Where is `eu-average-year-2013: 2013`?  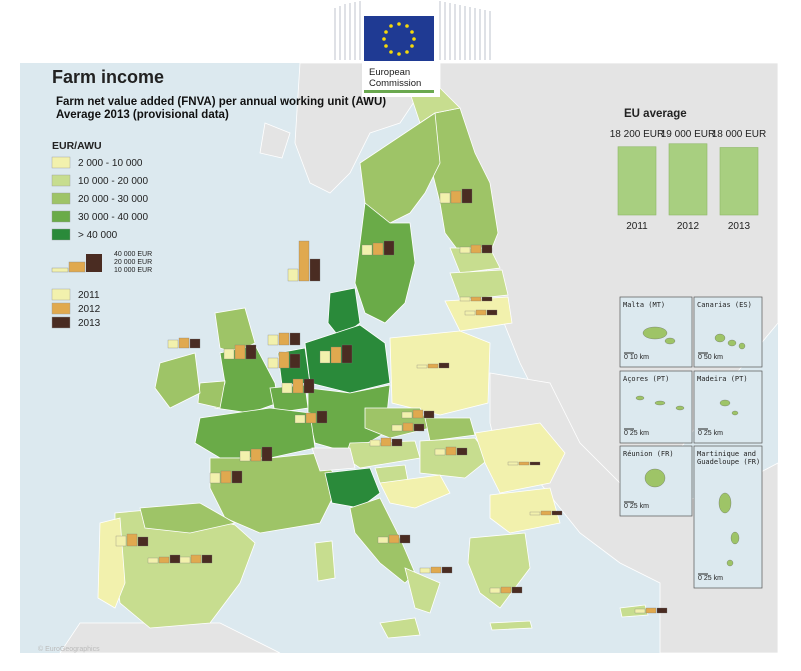 eu-average-year-2013: 2013 is located at coordinates (739, 226).